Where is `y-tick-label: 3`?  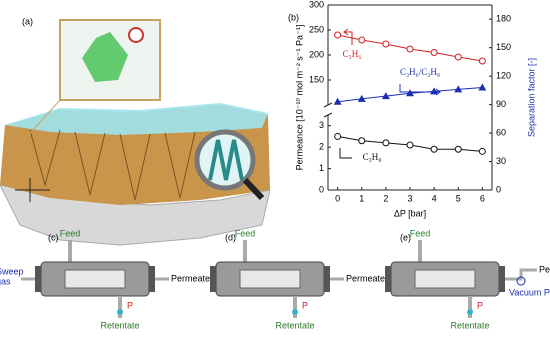 y-tick-label: 3 is located at coordinates (321, 125).